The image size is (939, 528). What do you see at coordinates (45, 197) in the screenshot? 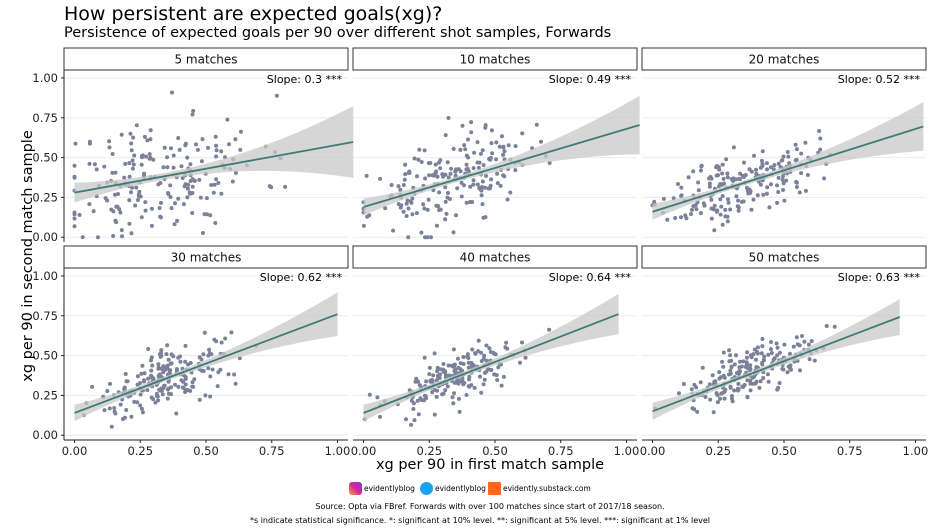
I see `y-tick-label: 0.25` at bounding box center [45, 197].